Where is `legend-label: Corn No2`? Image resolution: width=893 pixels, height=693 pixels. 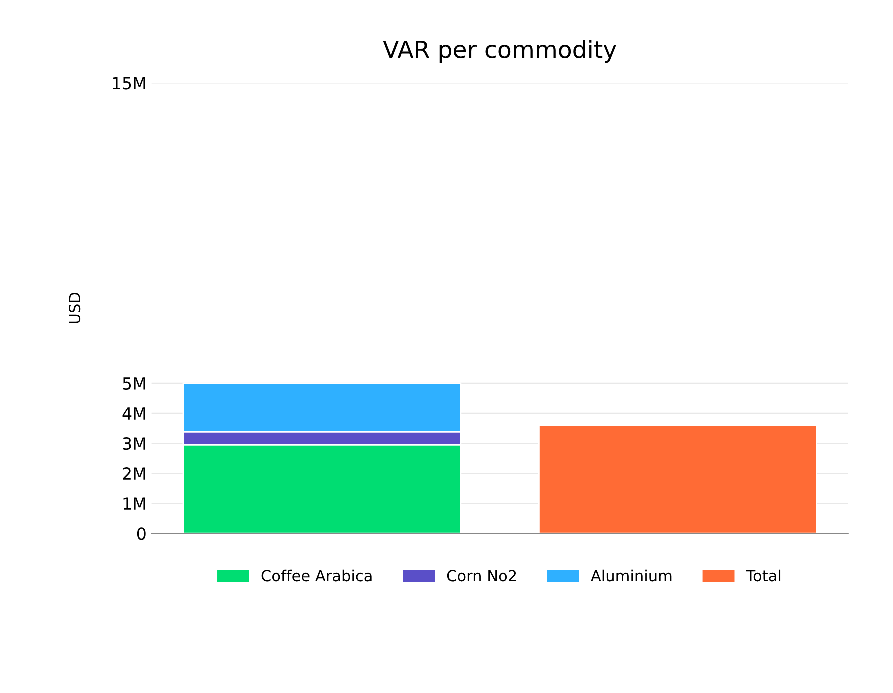
legend-label: Corn No2 is located at coordinates (481, 576).